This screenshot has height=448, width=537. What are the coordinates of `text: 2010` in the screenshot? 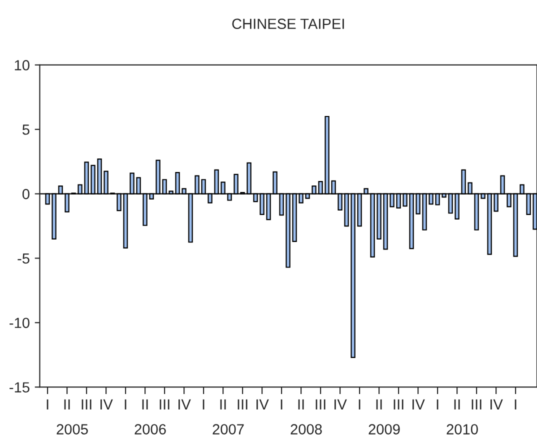 It's located at (462, 429).